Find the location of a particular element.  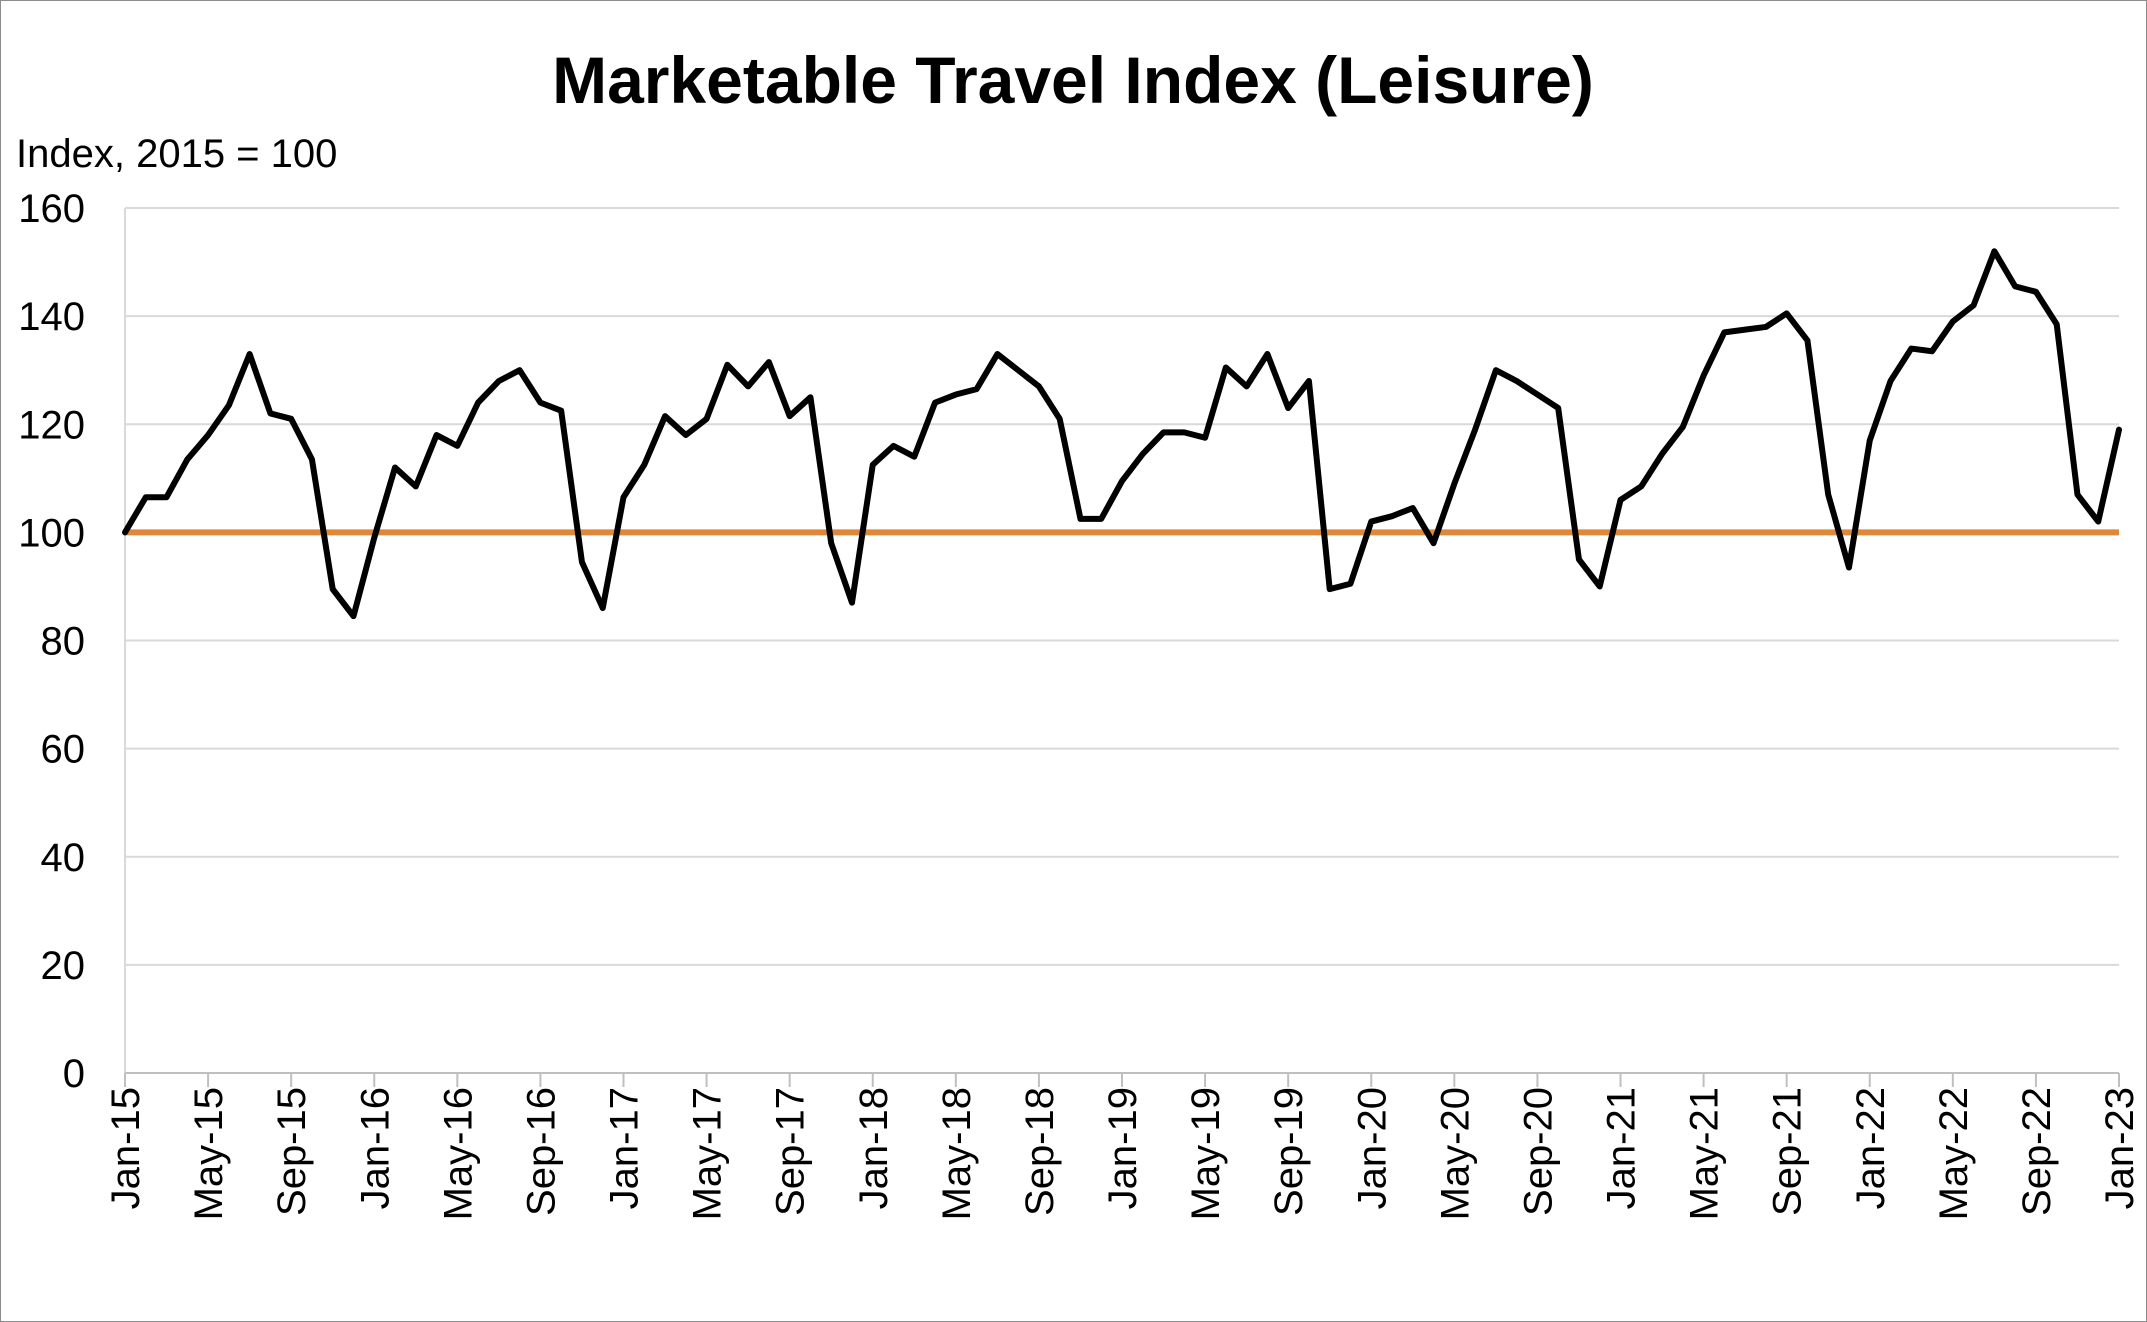

y-tick-label: 80 is located at coordinates (63, 642).